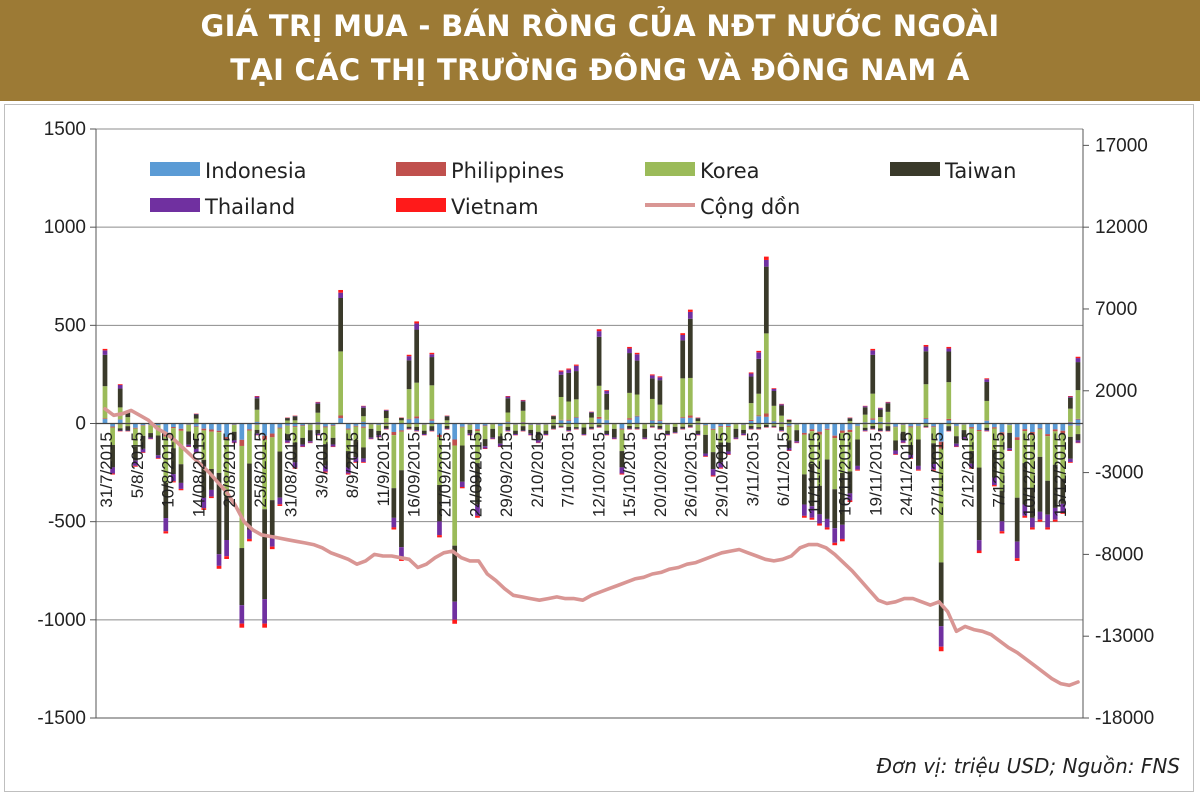  Describe the element at coordinates (670, 169) in the screenshot. I see `legend-swatch-korea` at that location.